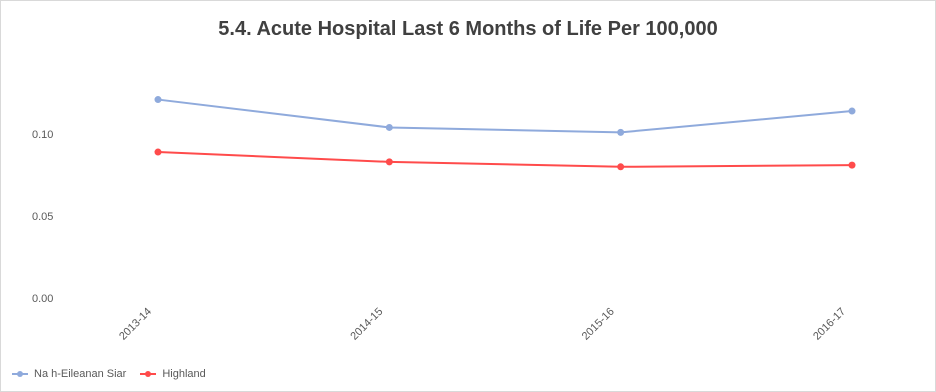 The height and width of the screenshot is (392, 936). What do you see at coordinates (42, 299) in the screenshot?
I see `y-tick-label-0: 0.00` at bounding box center [42, 299].